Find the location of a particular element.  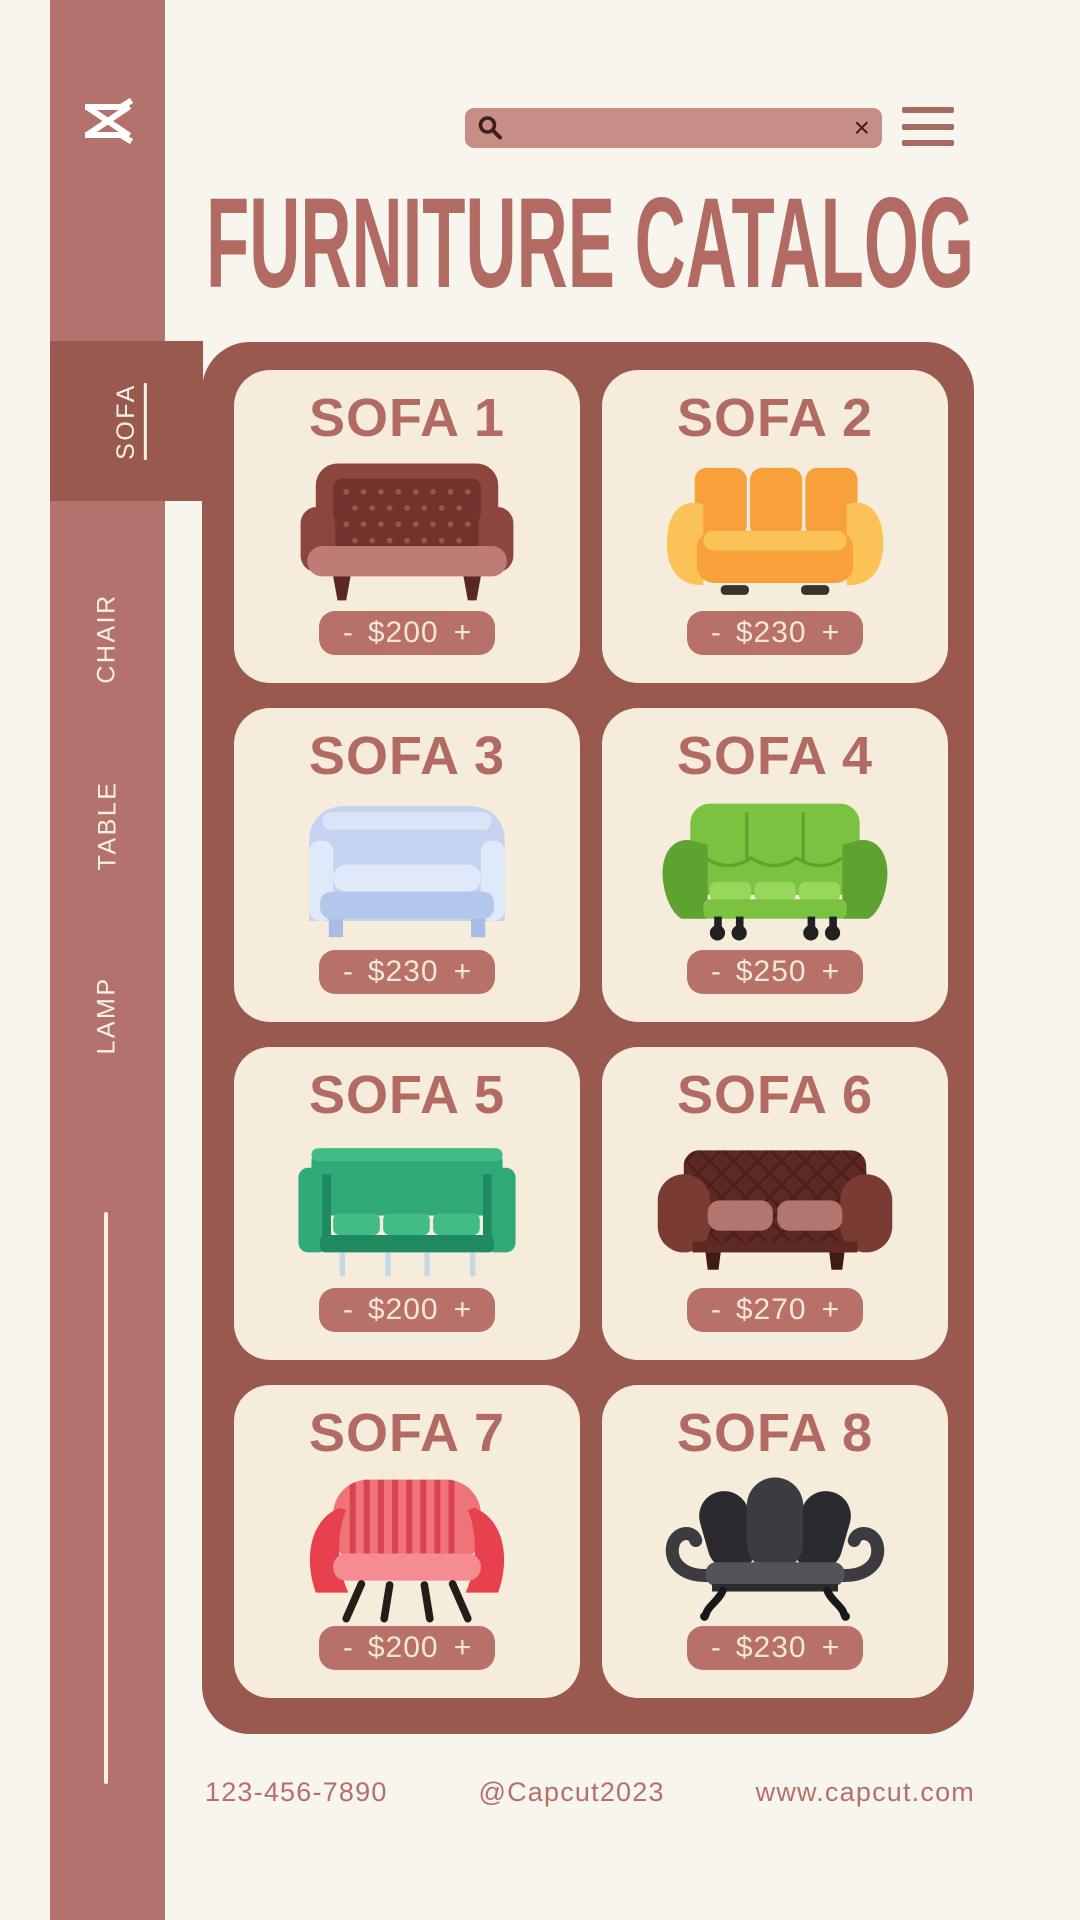

product-title: SOFA 5 is located at coordinates (407, 1094).